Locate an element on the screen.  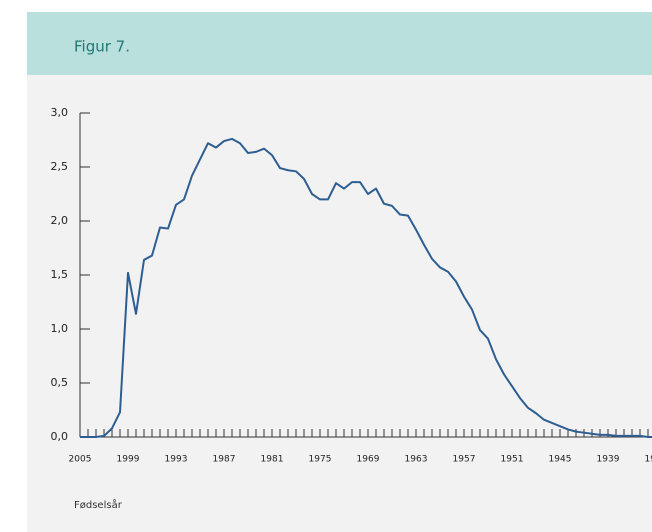
x-tick-label: 1999 is located at coordinates (128, 460).